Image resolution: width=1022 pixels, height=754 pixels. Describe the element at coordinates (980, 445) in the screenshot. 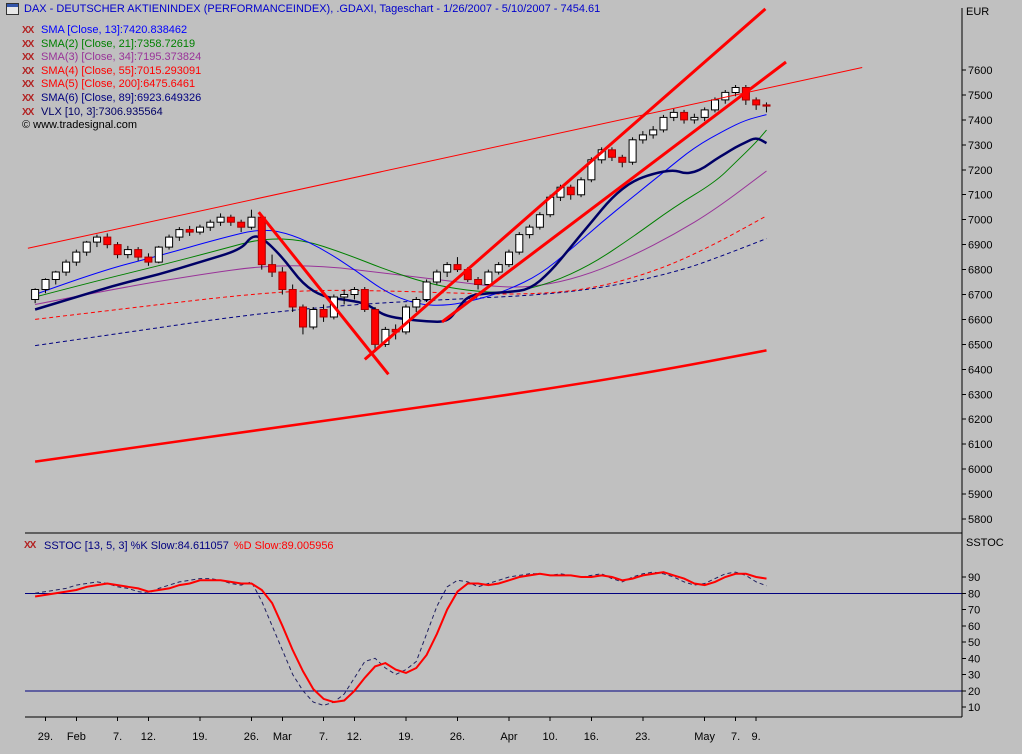

I see `svg-text: 6100` at that location.